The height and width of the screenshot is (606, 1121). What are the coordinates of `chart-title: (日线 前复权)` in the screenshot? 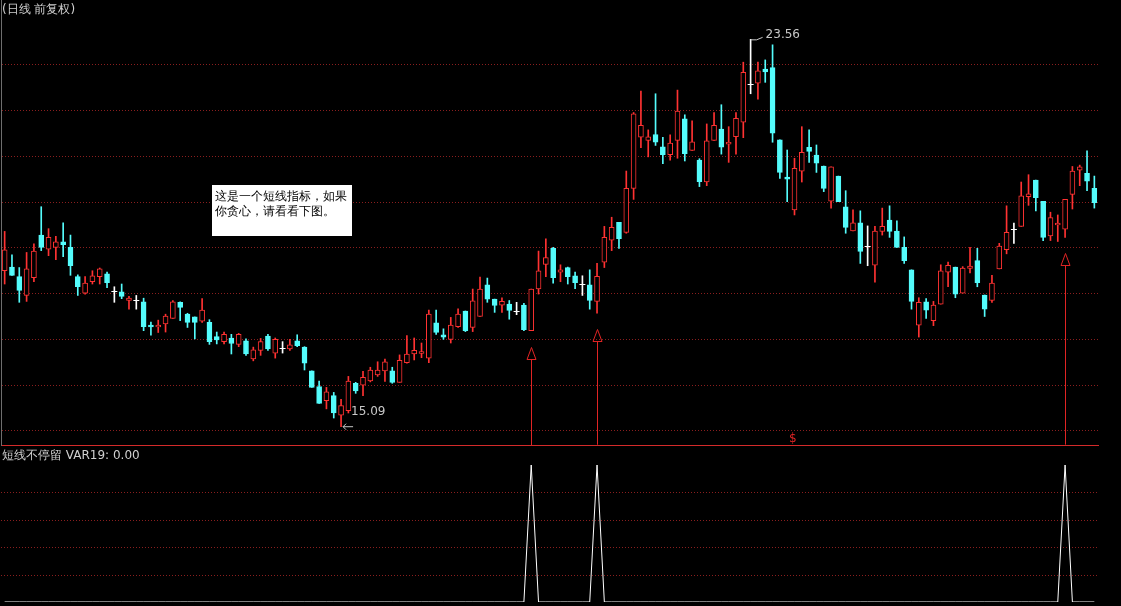 It's located at (39, 9).